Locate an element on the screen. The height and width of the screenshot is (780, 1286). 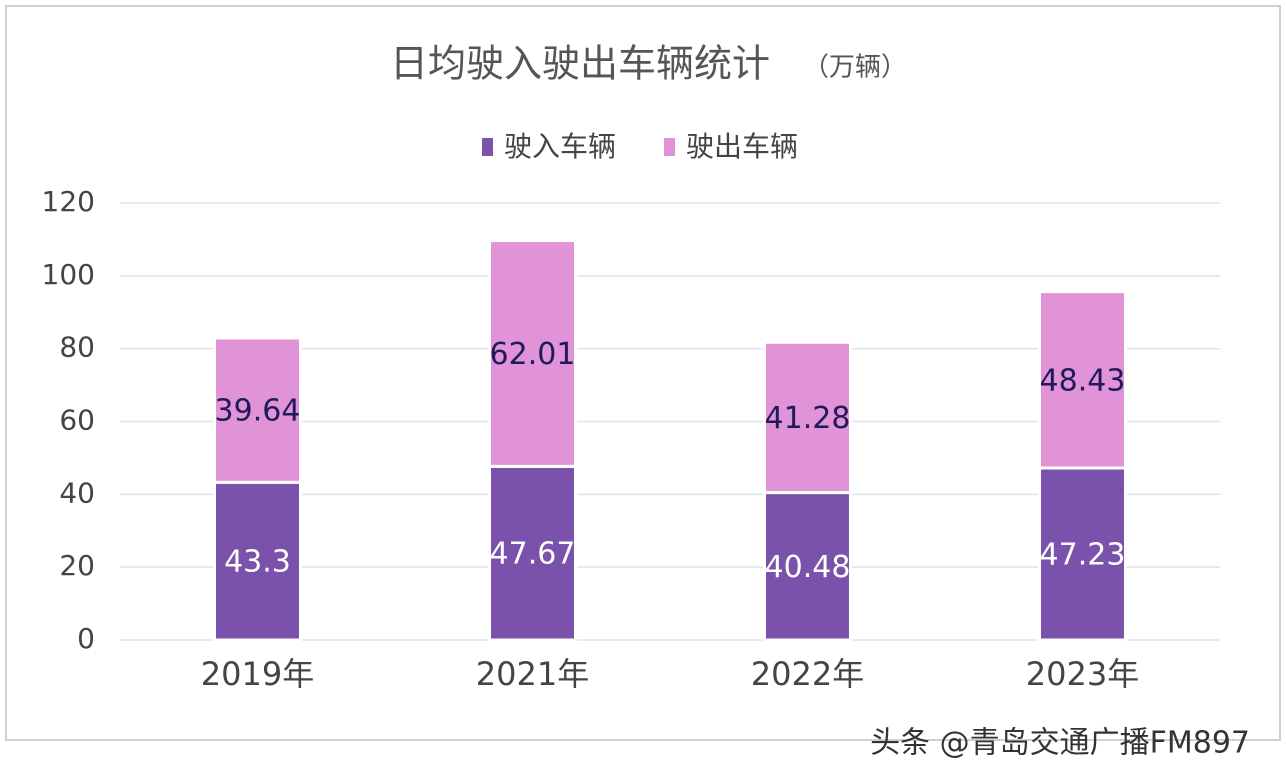
y-tick-label: 0 is located at coordinates (86, 638).